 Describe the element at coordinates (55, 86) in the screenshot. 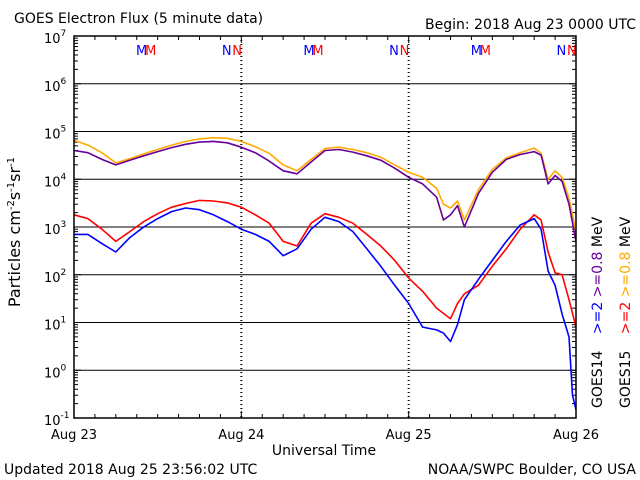

I see `y-tick-label: 10⁶` at that location.